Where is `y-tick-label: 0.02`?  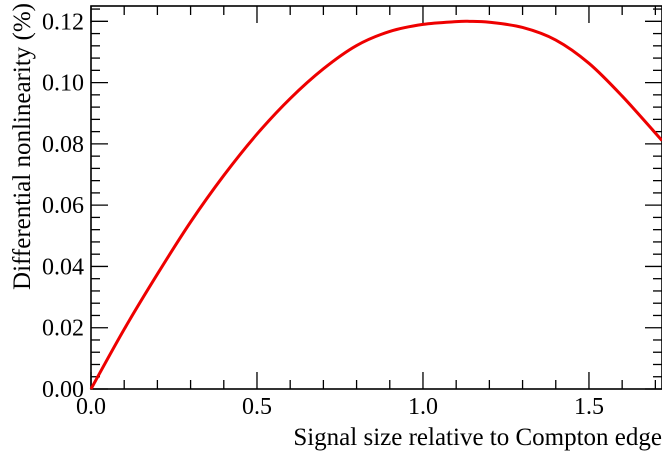
y-tick-label: 0.02 is located at coordinates (63, 329).